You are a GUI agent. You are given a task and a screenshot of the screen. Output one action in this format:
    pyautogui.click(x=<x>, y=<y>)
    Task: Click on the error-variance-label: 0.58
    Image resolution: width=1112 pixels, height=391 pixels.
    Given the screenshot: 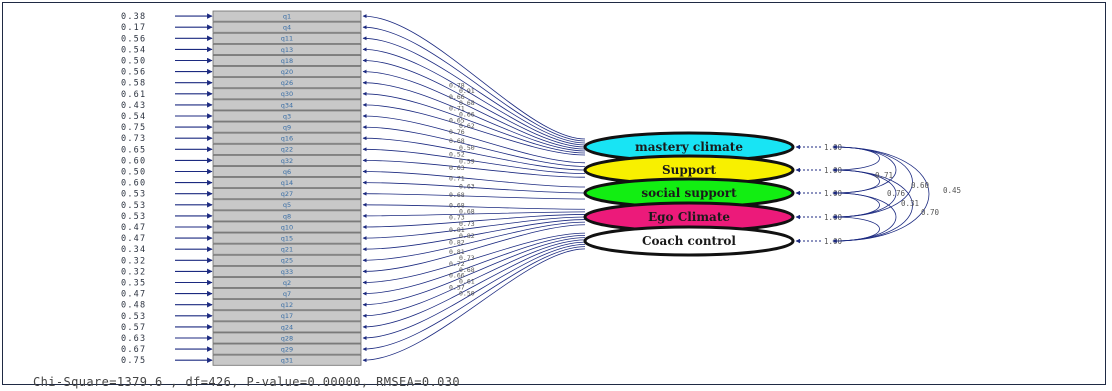 What is the action you would take?
    pyautogui.click(x=133, y=84)
    